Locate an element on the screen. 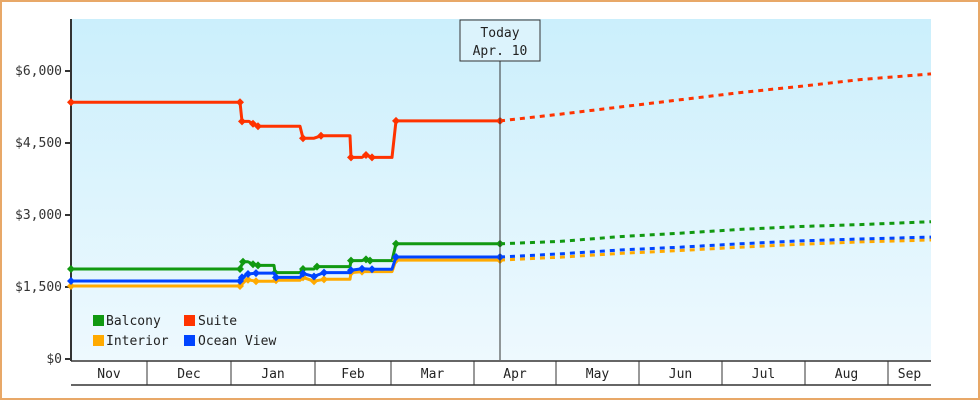 This screenshot has width=980, height=402. x-month-label: Dec is located at coordinates (188, 374).